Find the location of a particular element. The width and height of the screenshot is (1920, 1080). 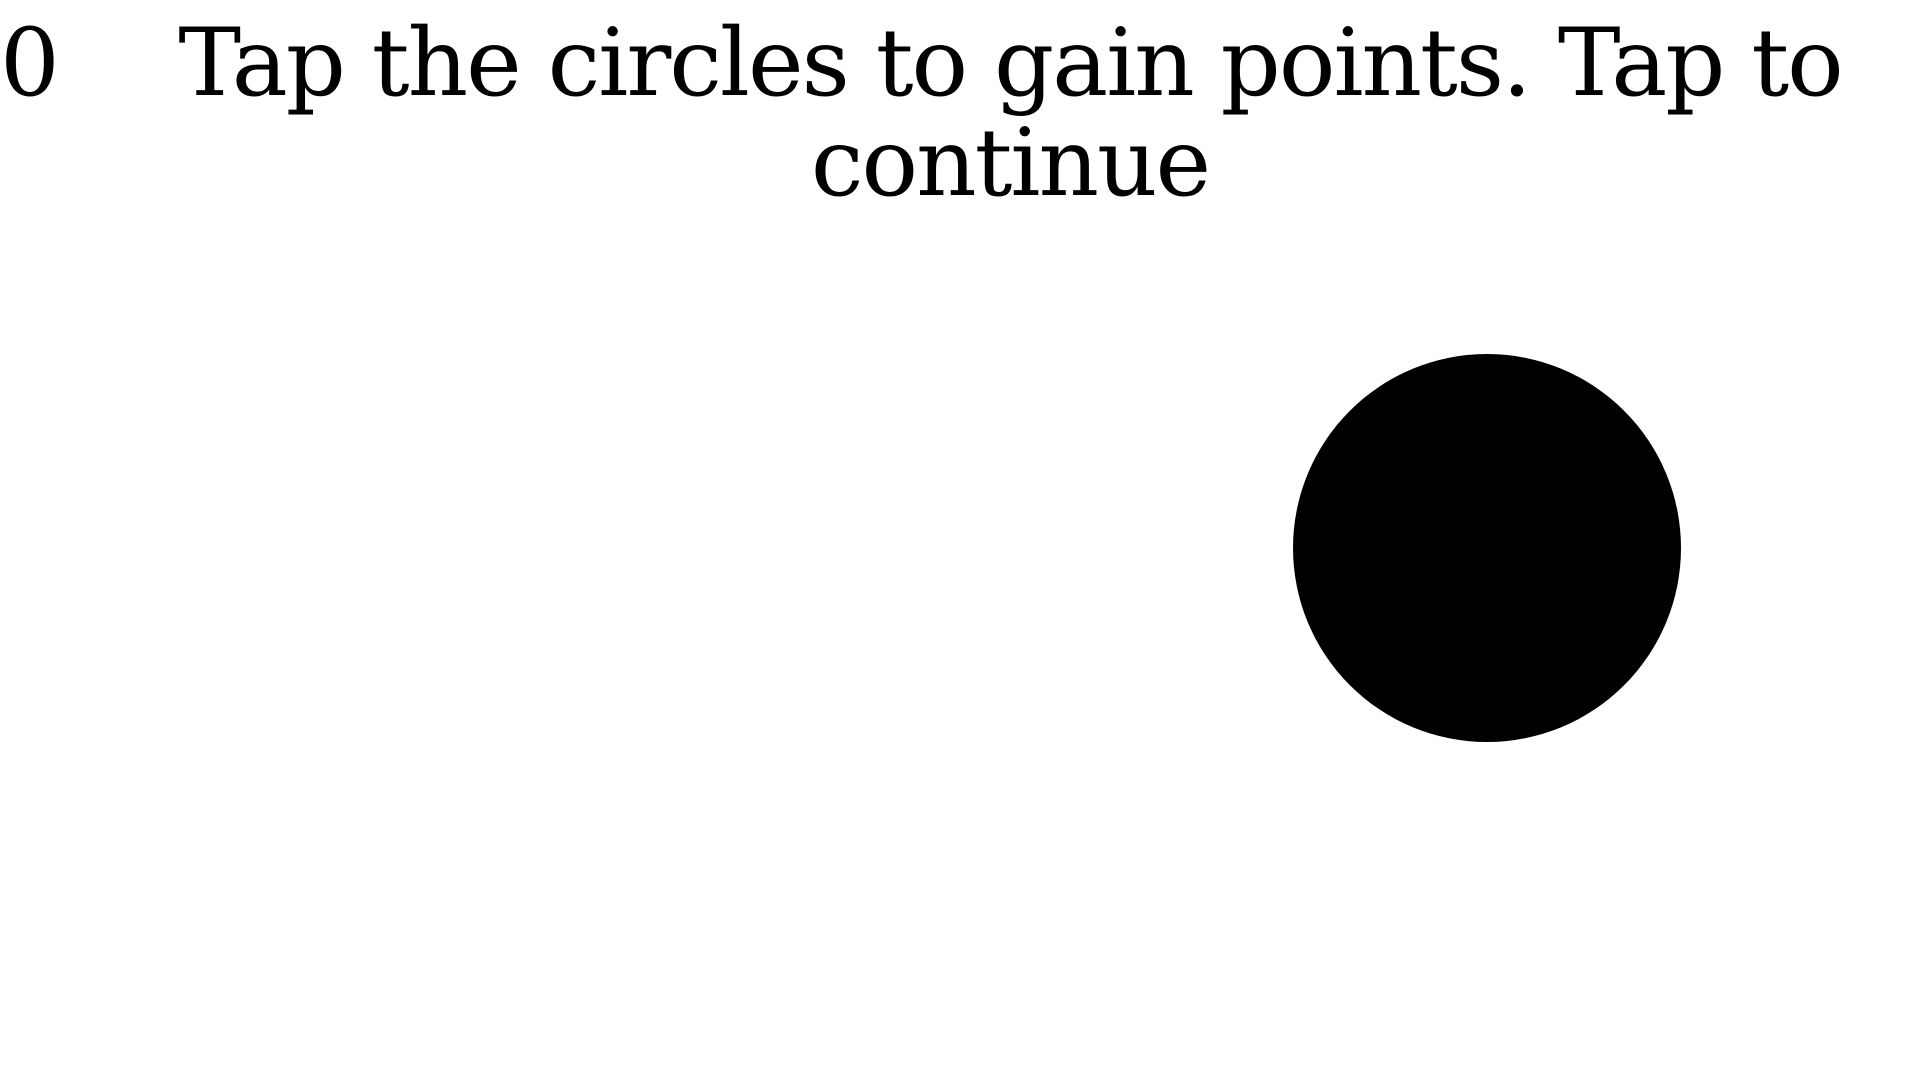

score-counter: 0 is located at coordinates (30, 63).